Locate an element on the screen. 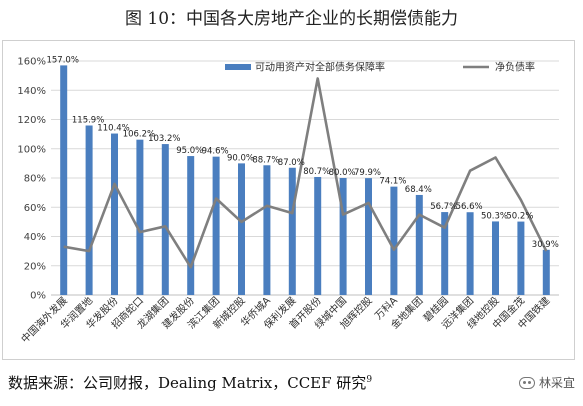 Image resolution: width=583 pixels, height=406 pixels. bar-data-label: 80.7% is located at coordinates (316, 172).